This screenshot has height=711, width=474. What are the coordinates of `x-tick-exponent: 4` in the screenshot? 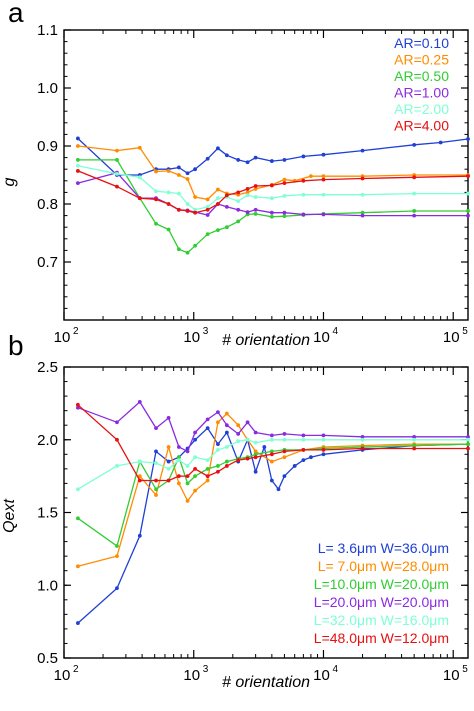 It's located at (335, 669).